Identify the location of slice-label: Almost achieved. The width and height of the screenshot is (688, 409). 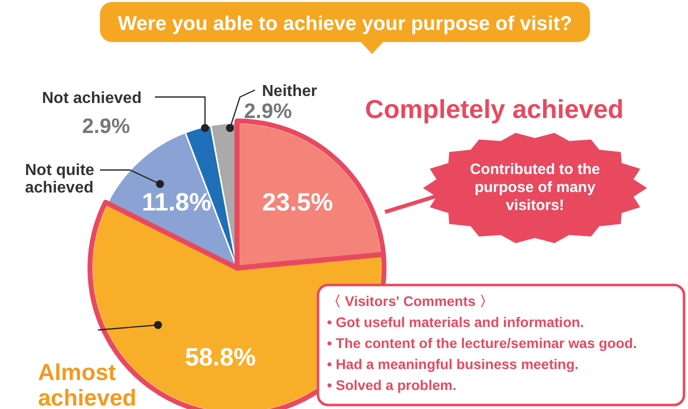
(87, 384).